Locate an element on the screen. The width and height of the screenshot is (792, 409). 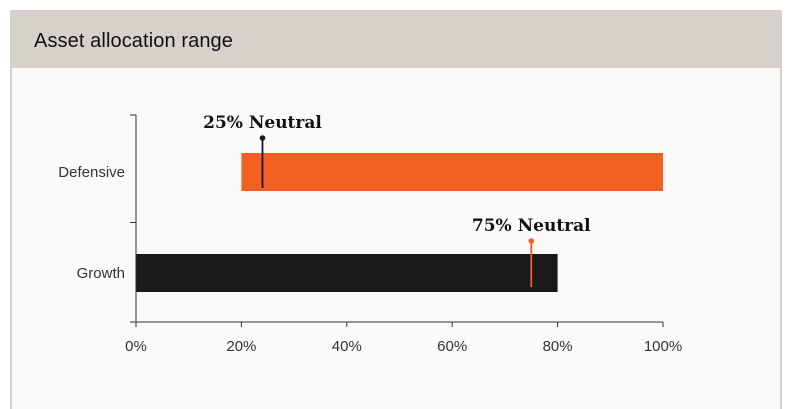
bar-defensive is located at coordinates (452, 172).